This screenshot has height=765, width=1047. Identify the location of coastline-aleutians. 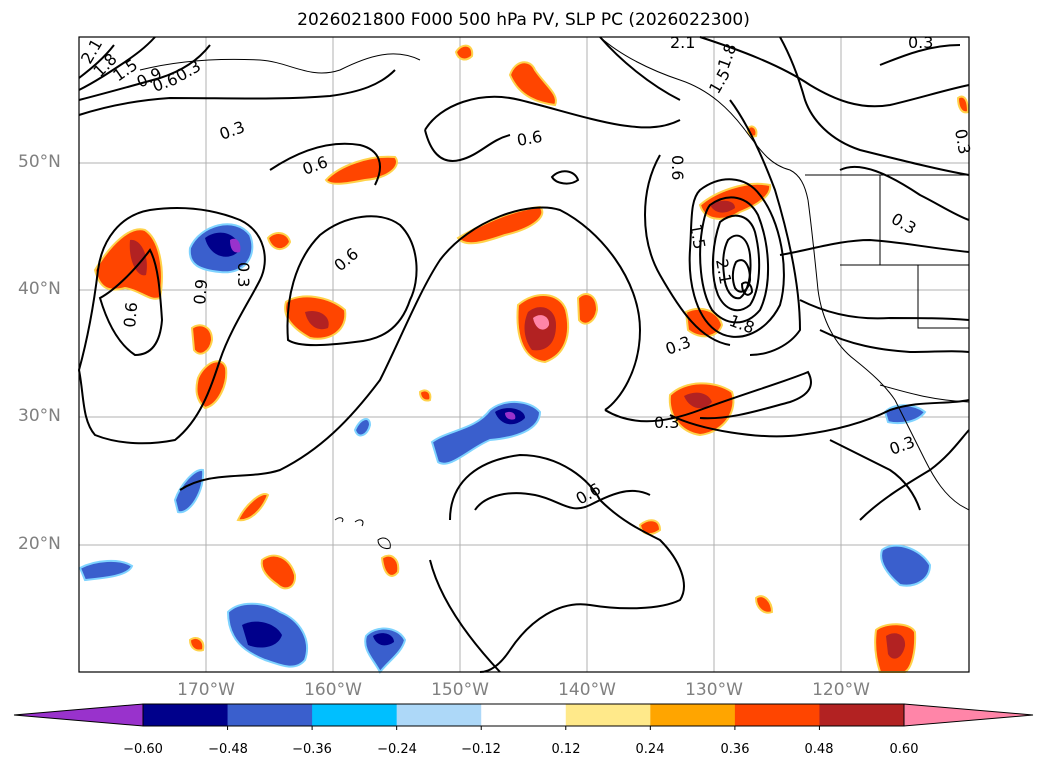
(280, 63).